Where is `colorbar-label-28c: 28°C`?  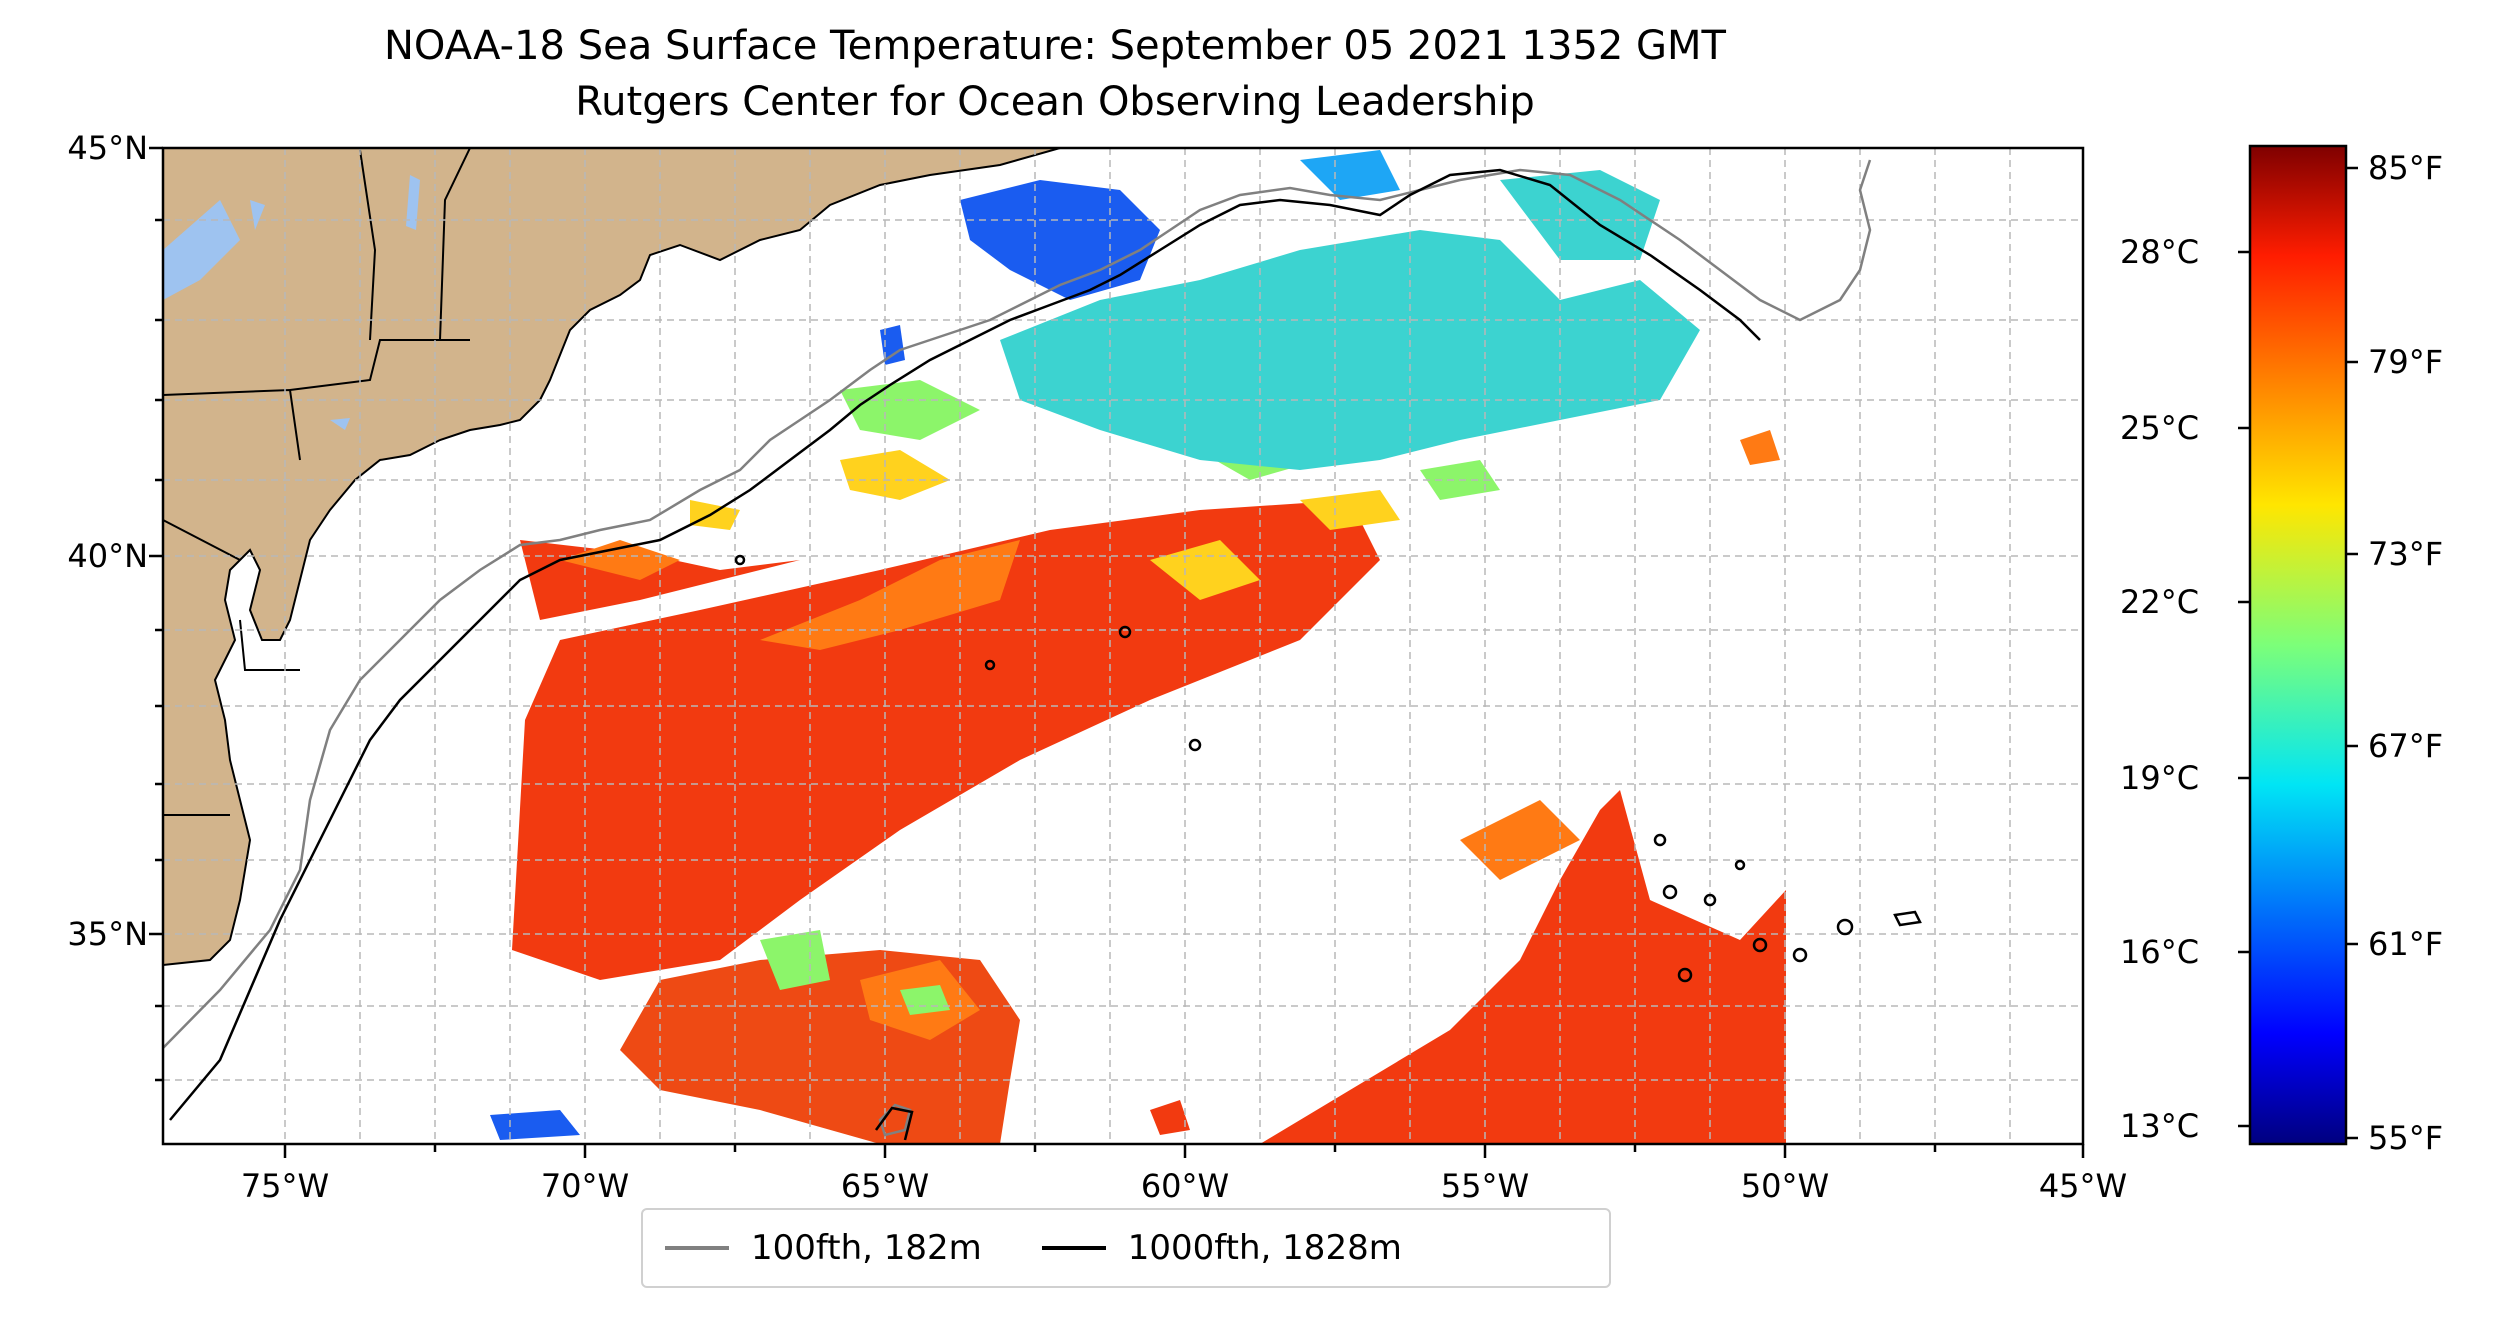
colorbar-label-28c: 28°C is located at coordinates (2160, 252).